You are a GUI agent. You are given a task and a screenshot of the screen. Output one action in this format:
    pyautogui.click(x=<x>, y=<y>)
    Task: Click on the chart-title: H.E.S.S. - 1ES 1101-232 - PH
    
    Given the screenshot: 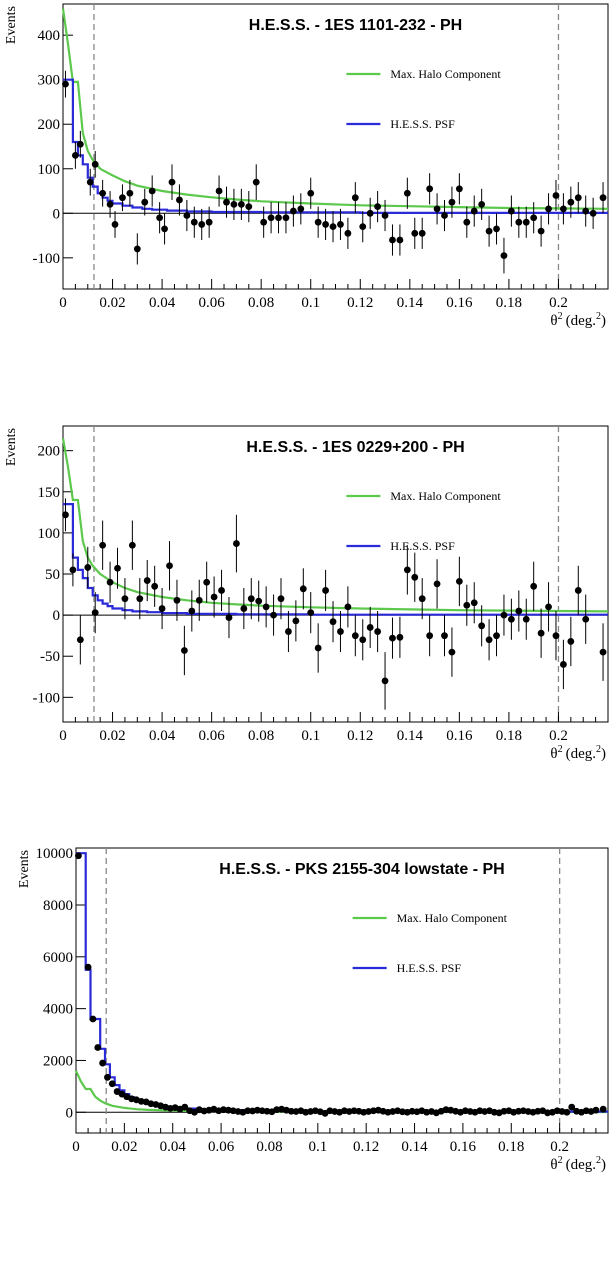 What is the action you would take?
    pyautogui.click(x=355, y=25)
    